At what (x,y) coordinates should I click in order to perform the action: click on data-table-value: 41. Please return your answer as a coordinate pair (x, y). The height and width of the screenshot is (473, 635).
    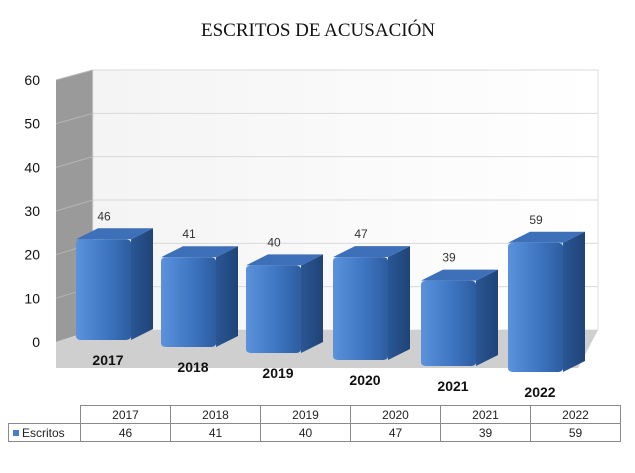
    Looking at the image, I should click on (215, 432).